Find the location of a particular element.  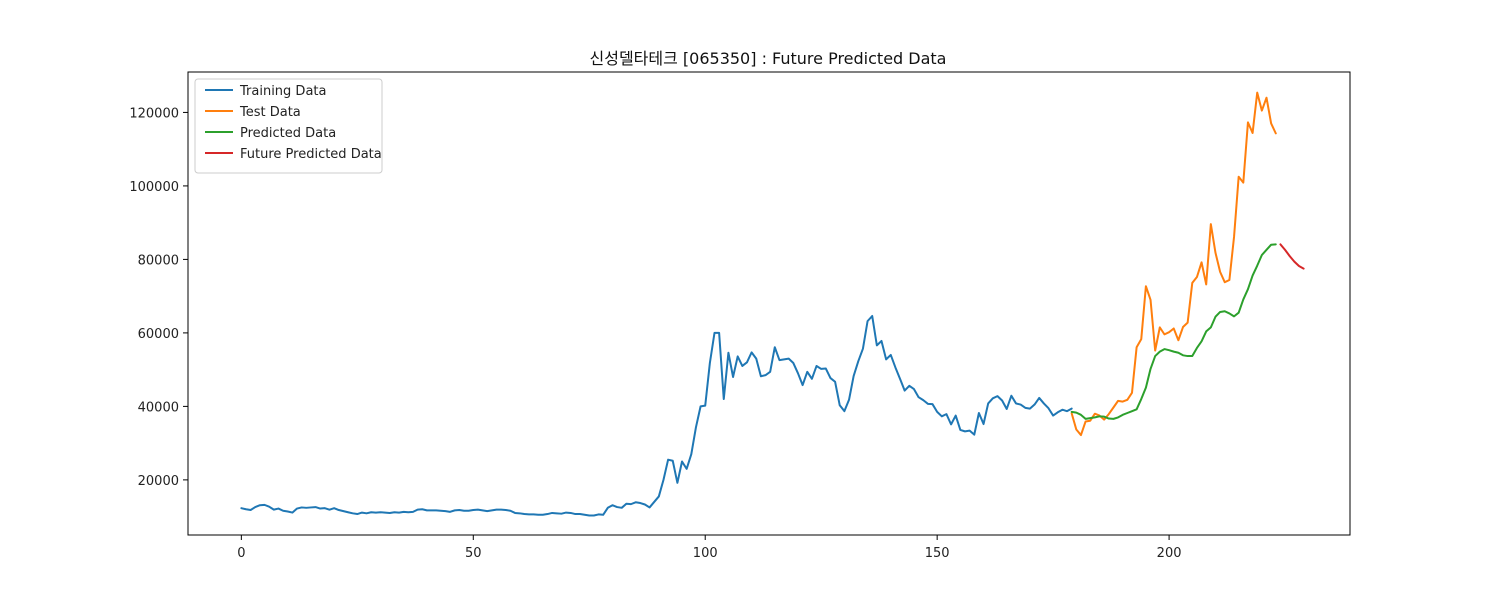

x-axis: 0 50 100 150 200 is located at coordinates (709, 548).